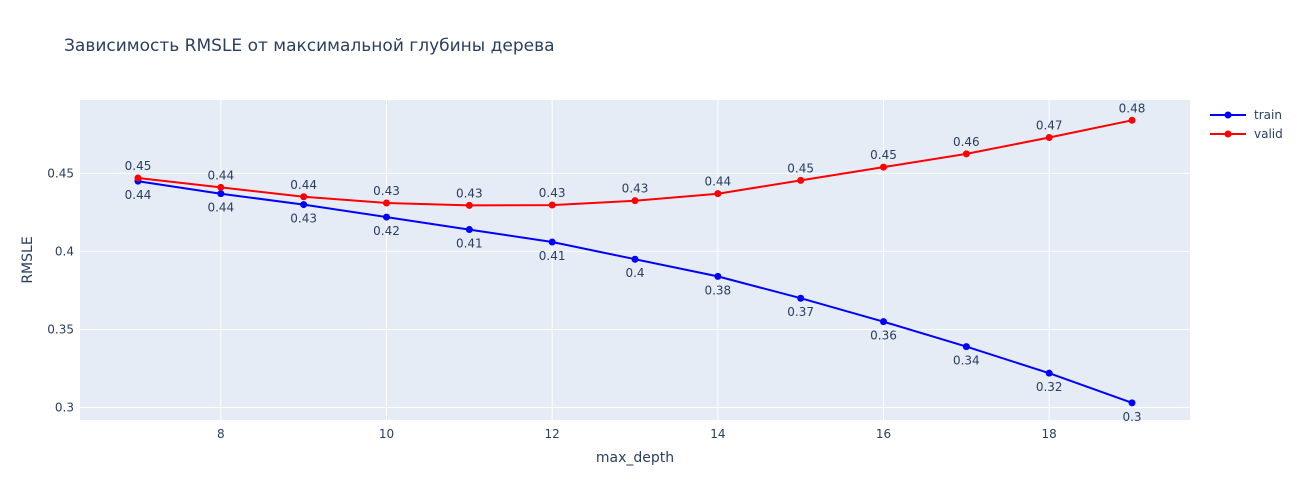 Image resolution: width=1300 pixels, height=500 pixels. I want to click on y-axis-ticks: 0.3 0.35 0.4 0.45, so click(60, 290).